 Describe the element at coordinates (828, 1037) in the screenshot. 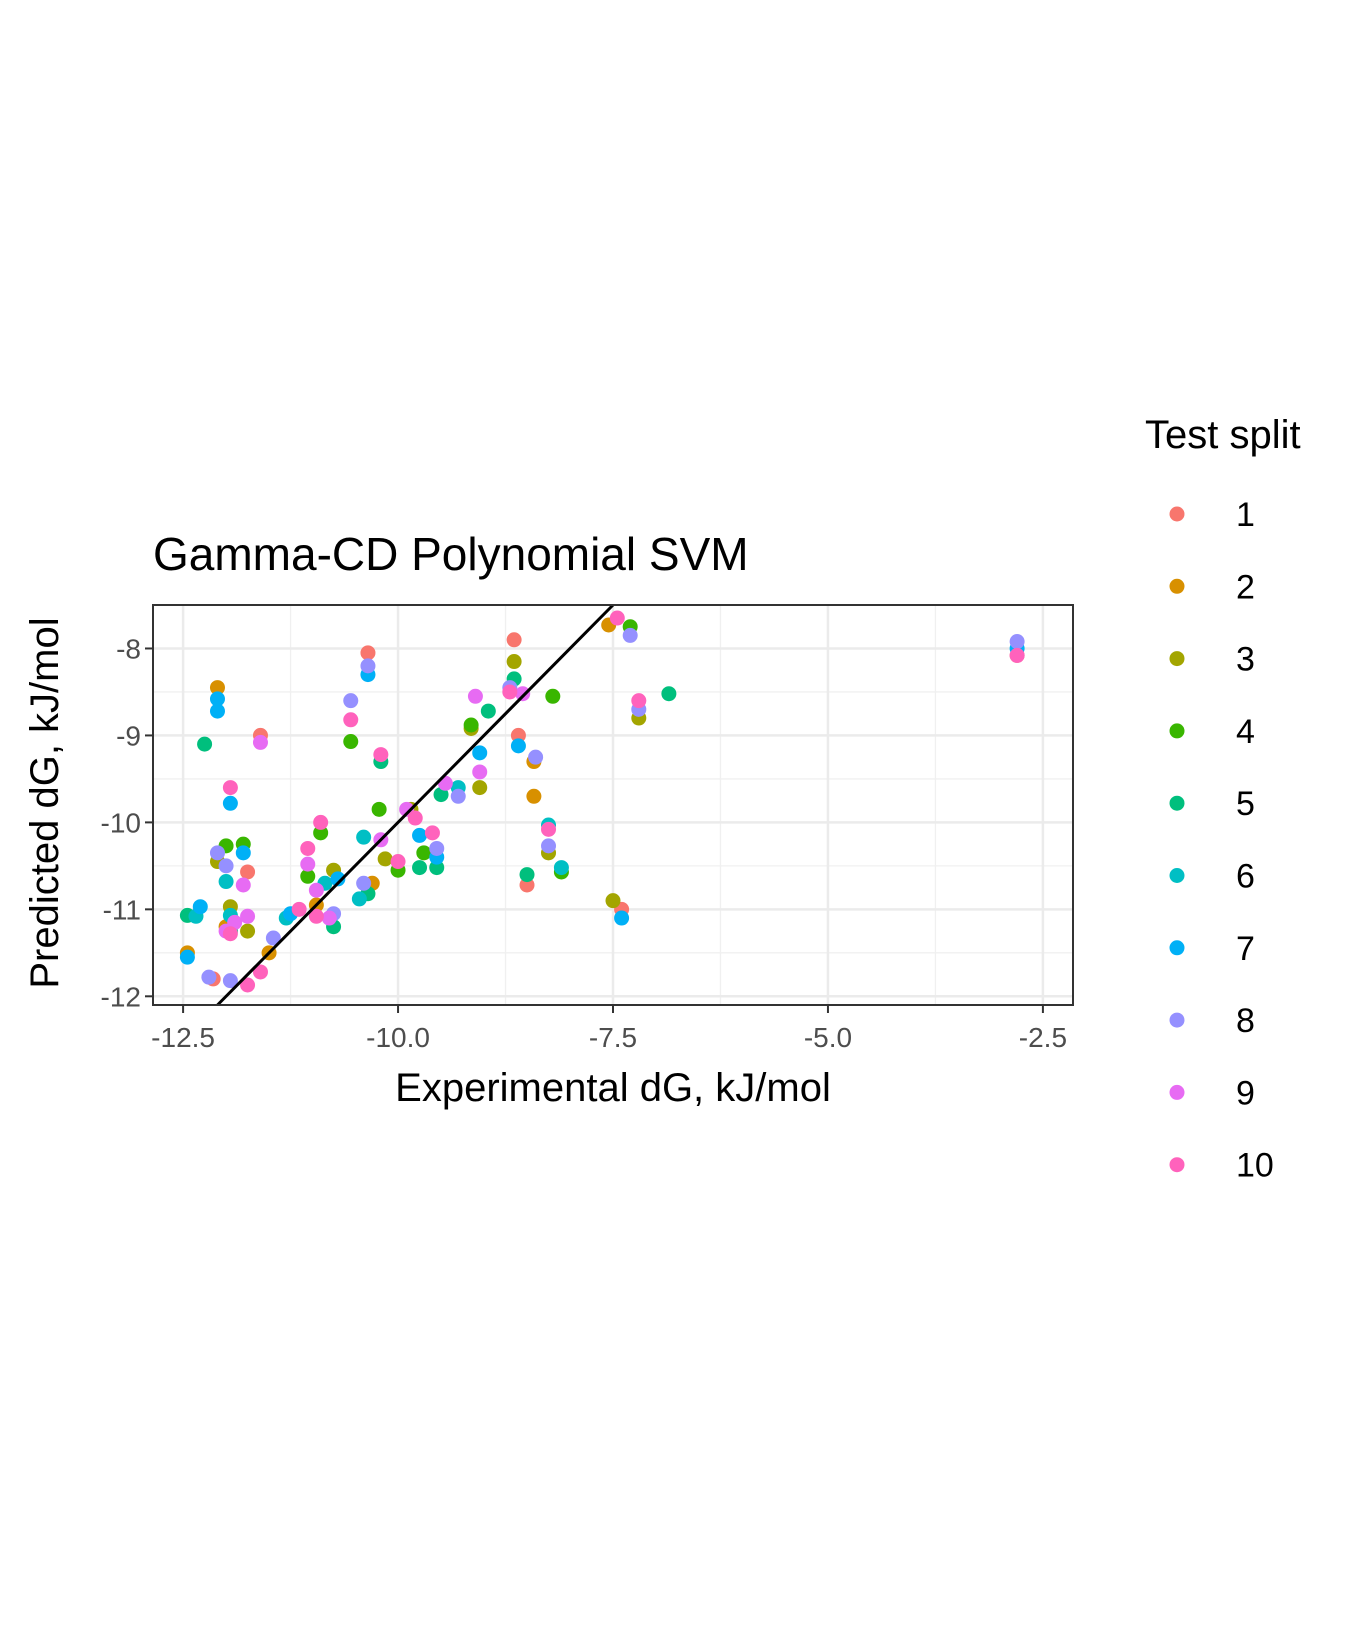

I see `x-tick-label: -5.0` at that location.